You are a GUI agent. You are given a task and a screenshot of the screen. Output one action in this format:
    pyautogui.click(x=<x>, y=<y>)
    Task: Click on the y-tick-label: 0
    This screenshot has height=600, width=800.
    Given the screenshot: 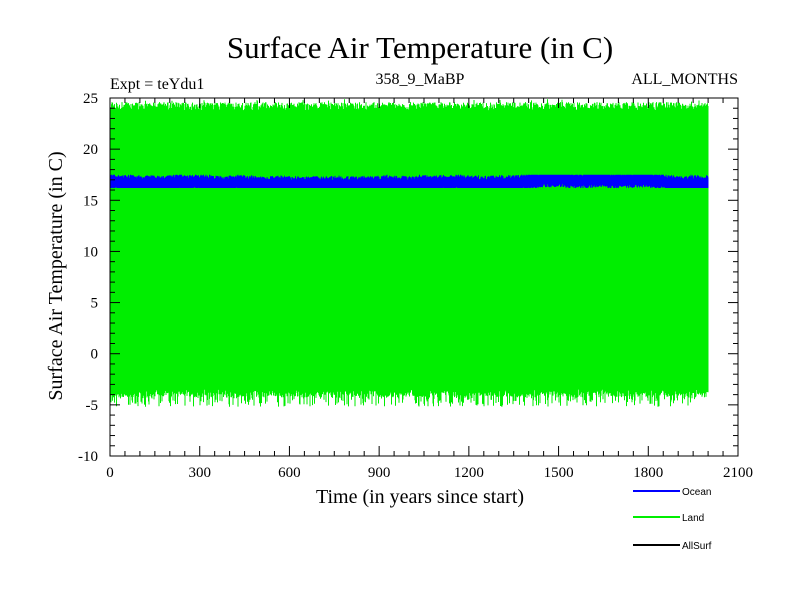 What is the action you would take?
    pyautogui.click(x=95, y=355)
    